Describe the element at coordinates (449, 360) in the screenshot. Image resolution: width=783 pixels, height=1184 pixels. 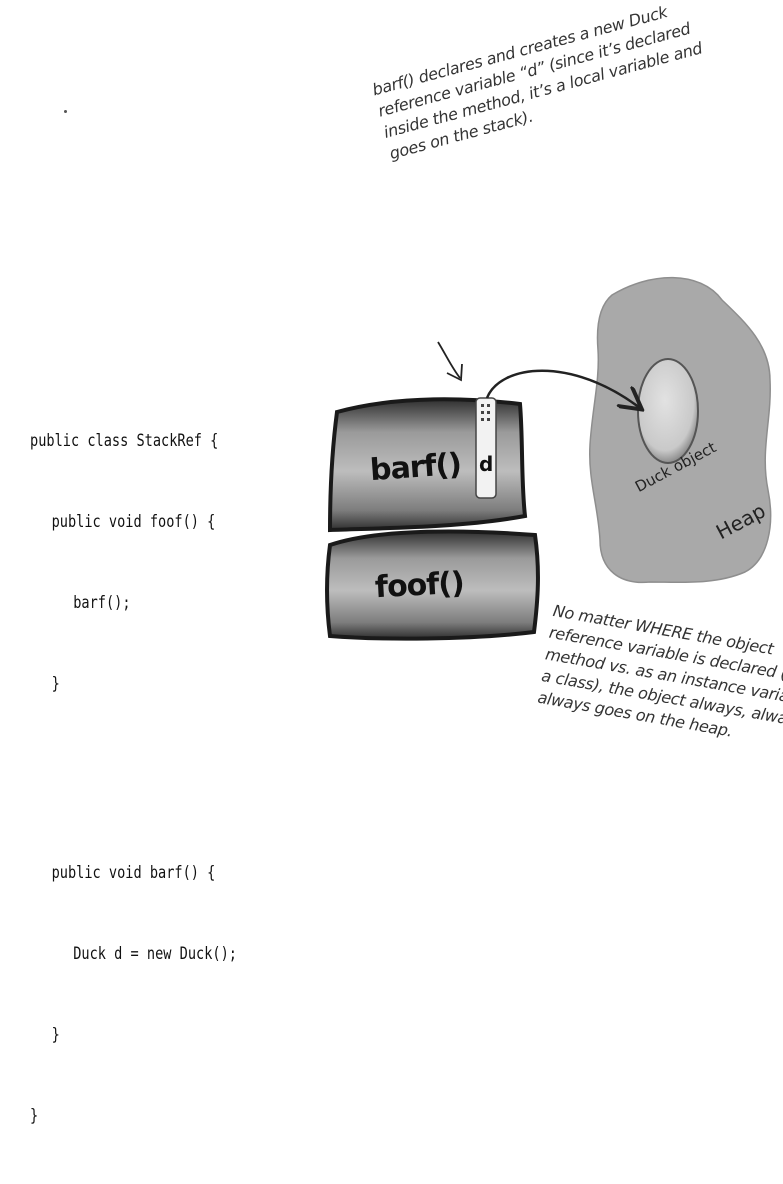
I see `annotation-arrow` at that location.